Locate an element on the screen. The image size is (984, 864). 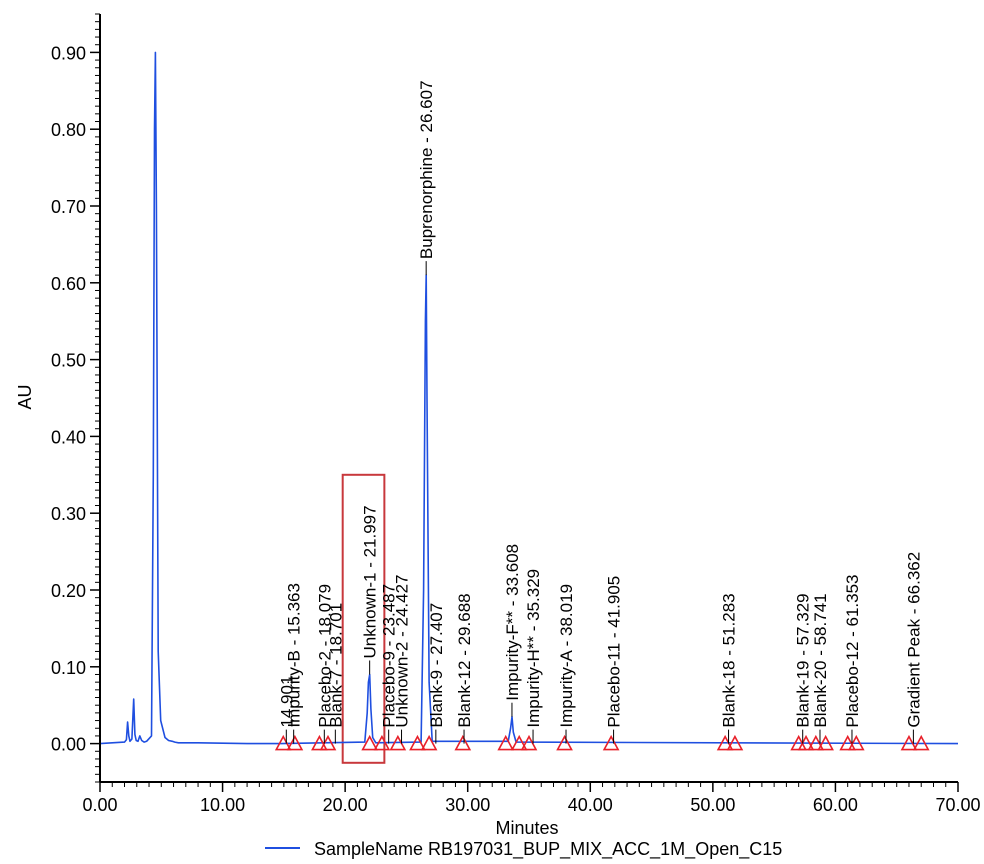
peak-label: Impurity-F** - 33.608 is located at coordinates (512, 622).